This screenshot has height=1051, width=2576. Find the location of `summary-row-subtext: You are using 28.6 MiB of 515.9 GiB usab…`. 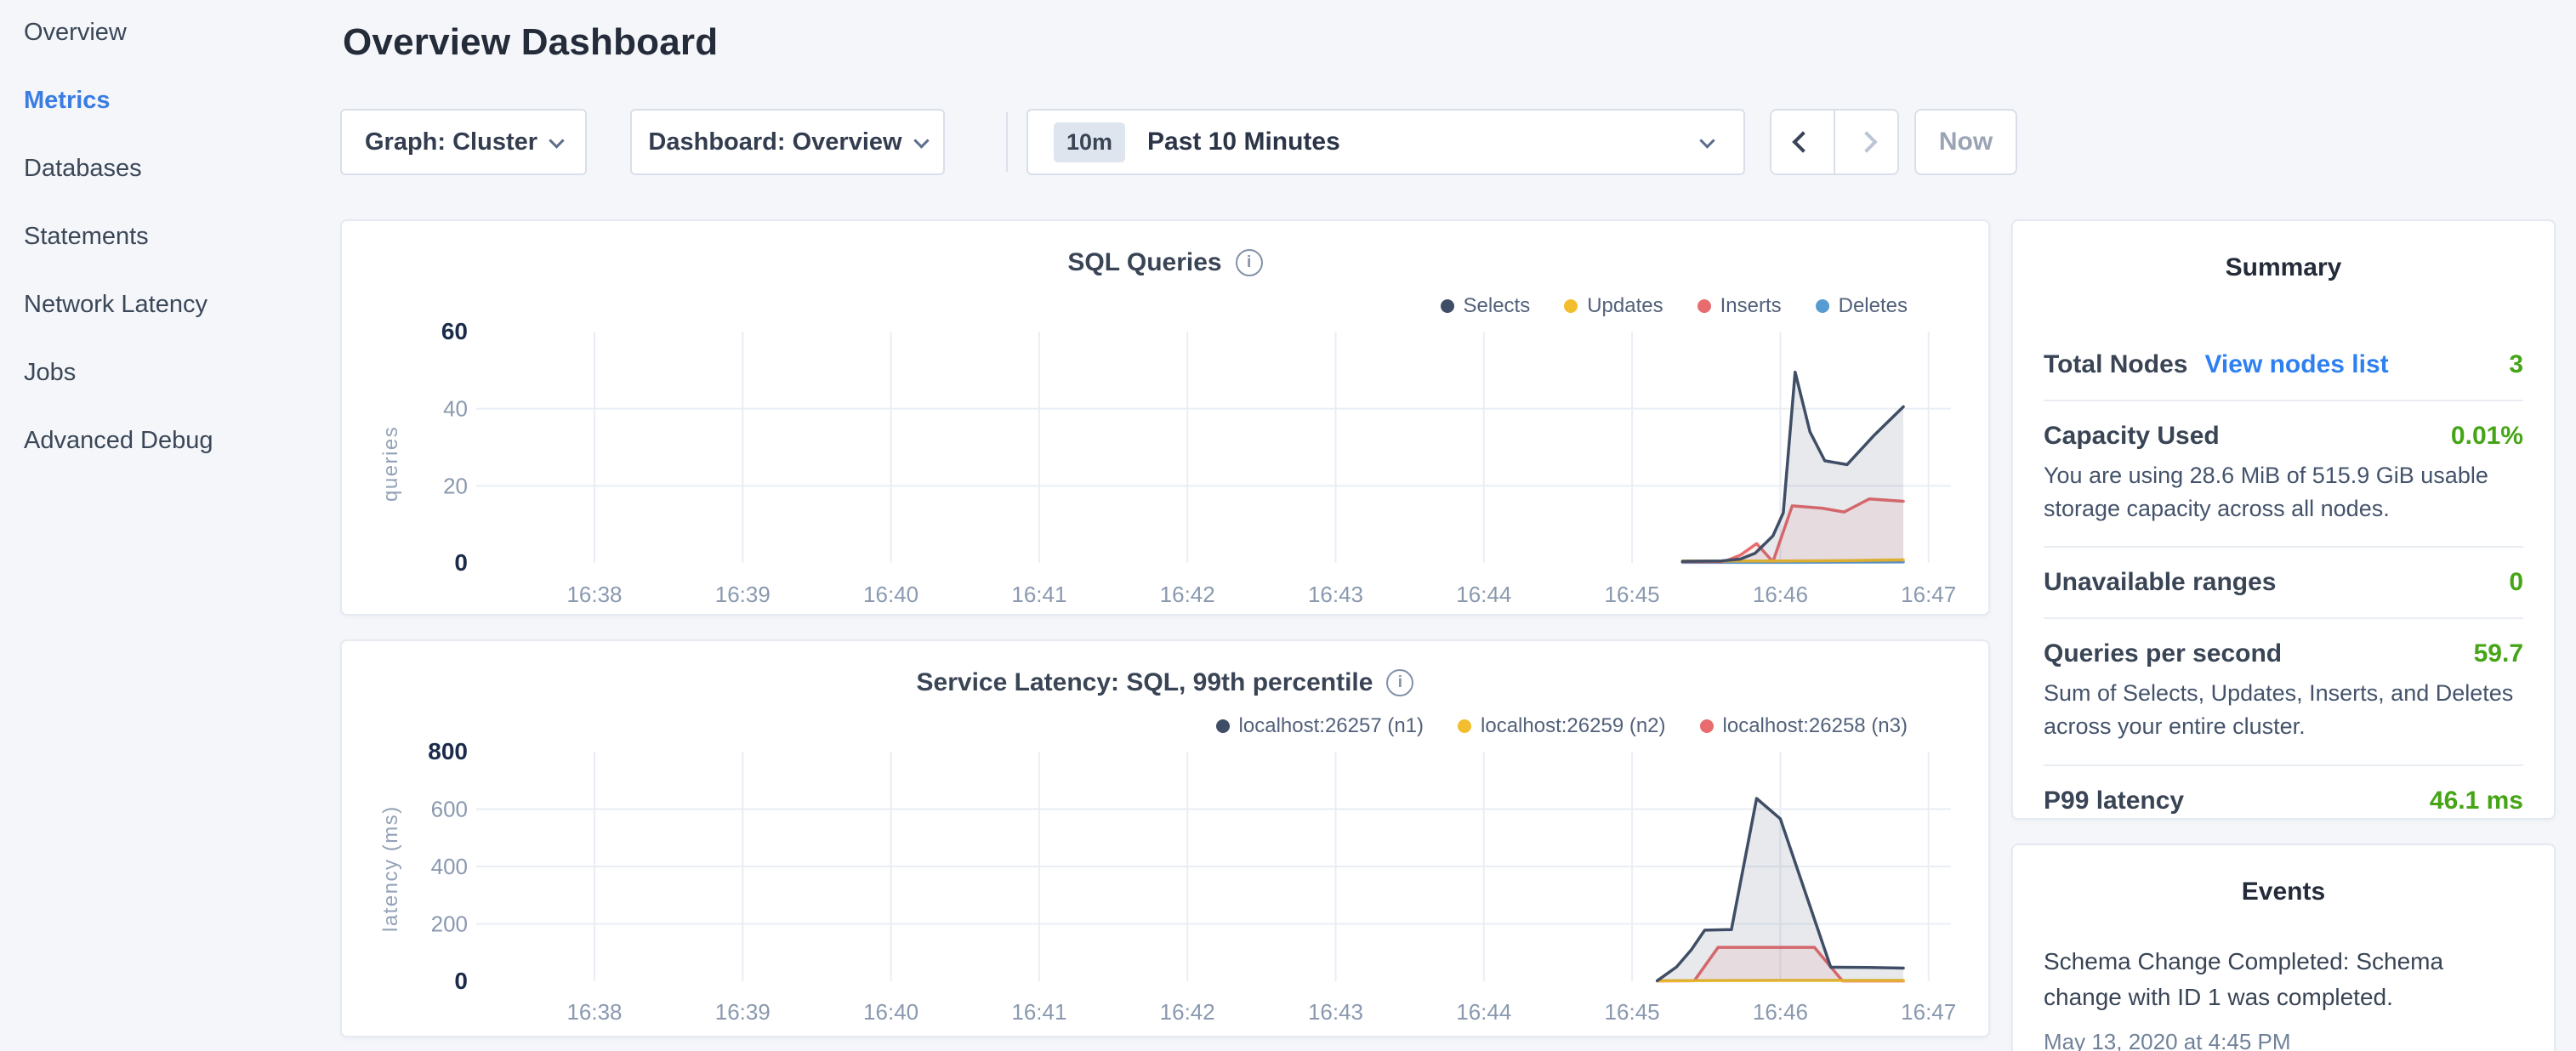

summary-row-subtext: You are using 28.6 MiB of 515.9 GiB usab… is located at coordinates (2266, 493).